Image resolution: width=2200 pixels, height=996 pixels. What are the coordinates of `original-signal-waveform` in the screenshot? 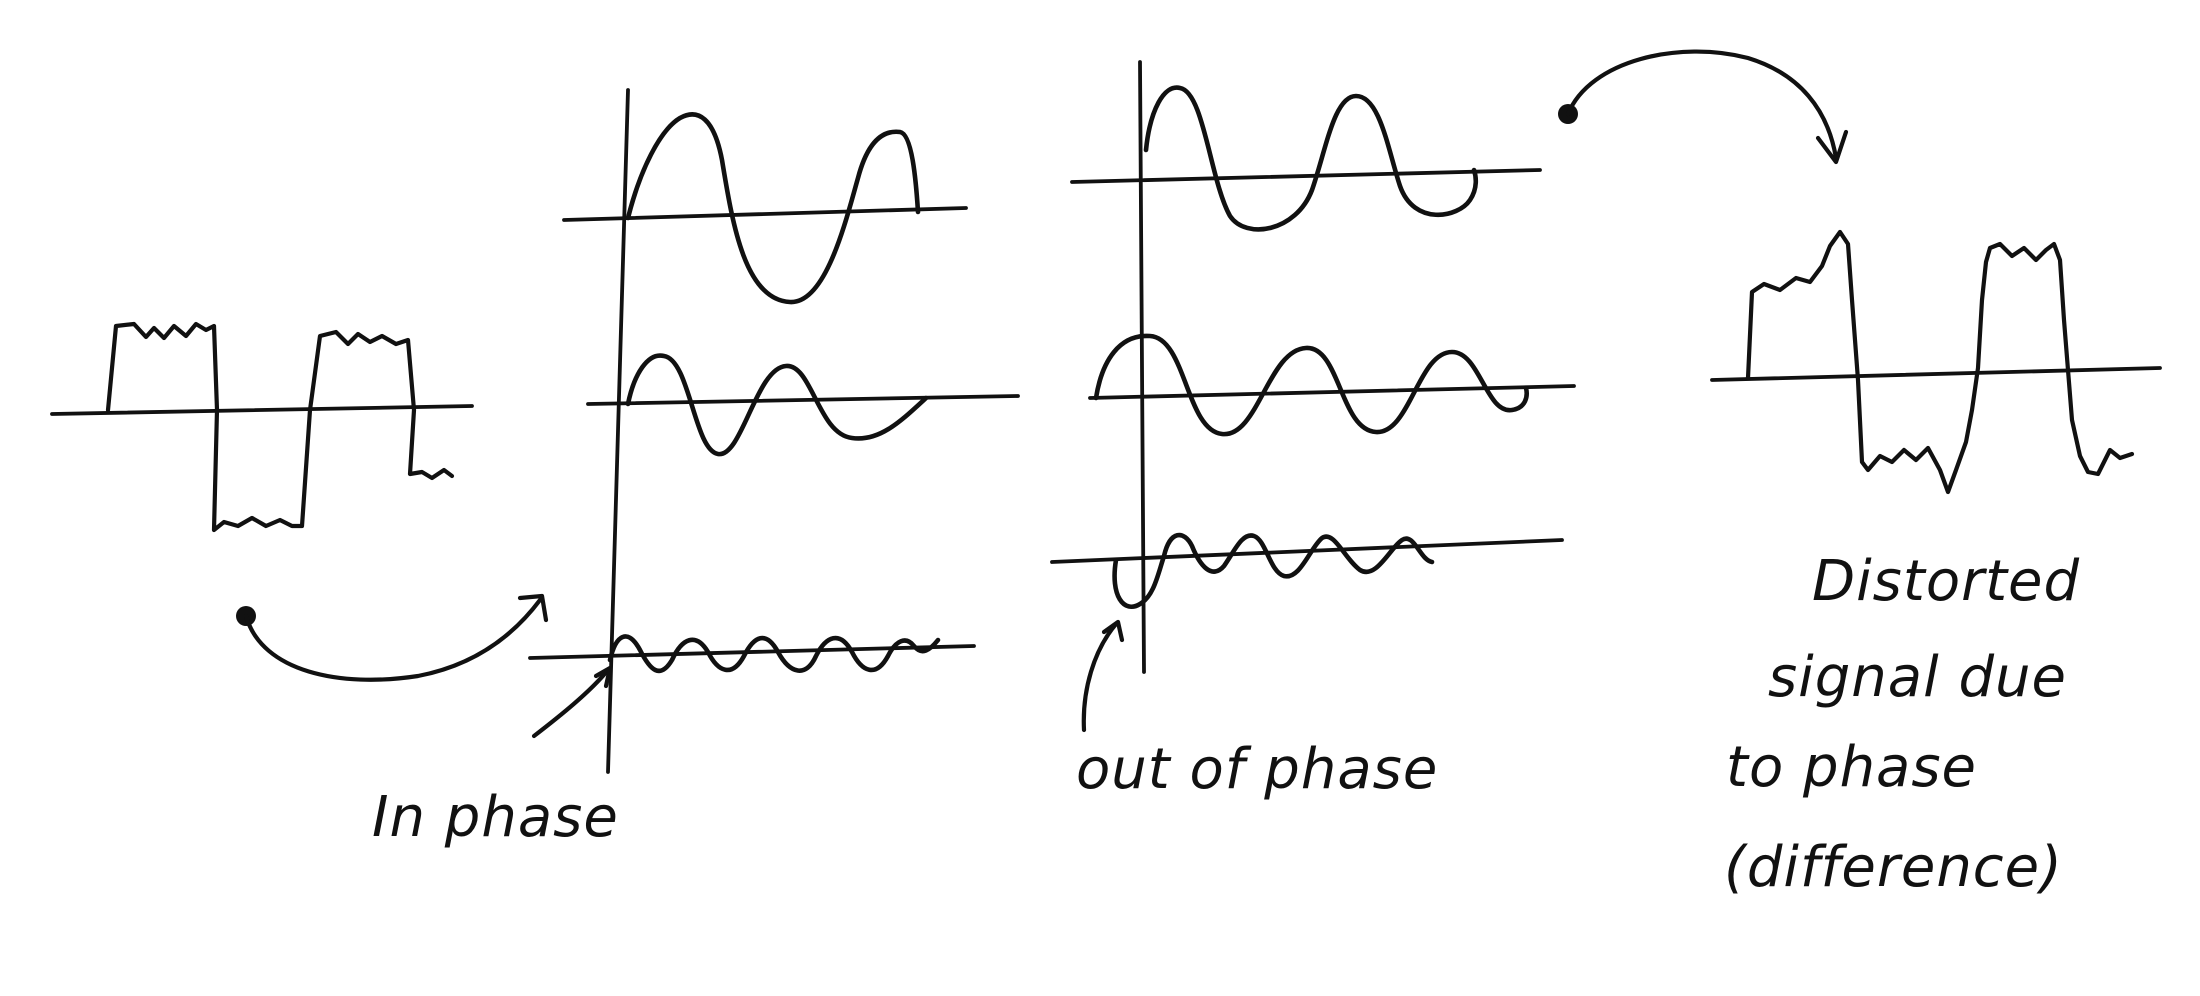 It's located at (280, 427).